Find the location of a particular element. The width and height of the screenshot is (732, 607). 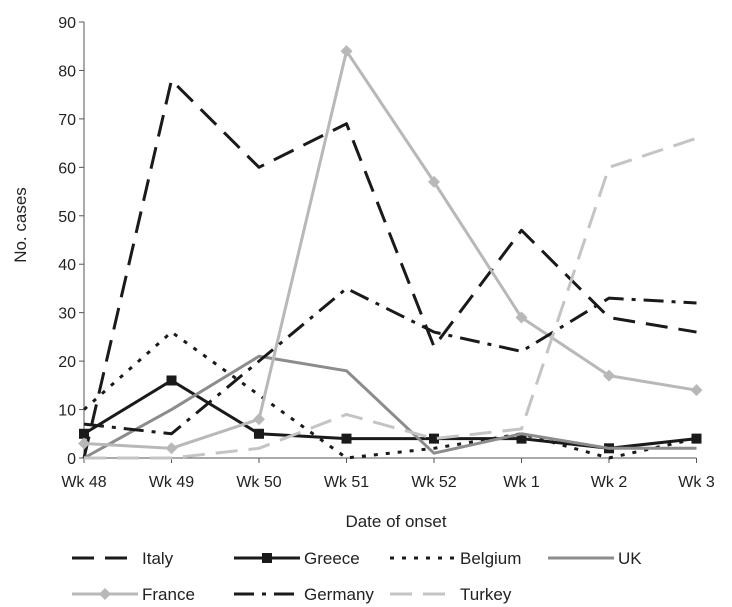

legend-label-germany: Germany is located at coordinates (339, 594).